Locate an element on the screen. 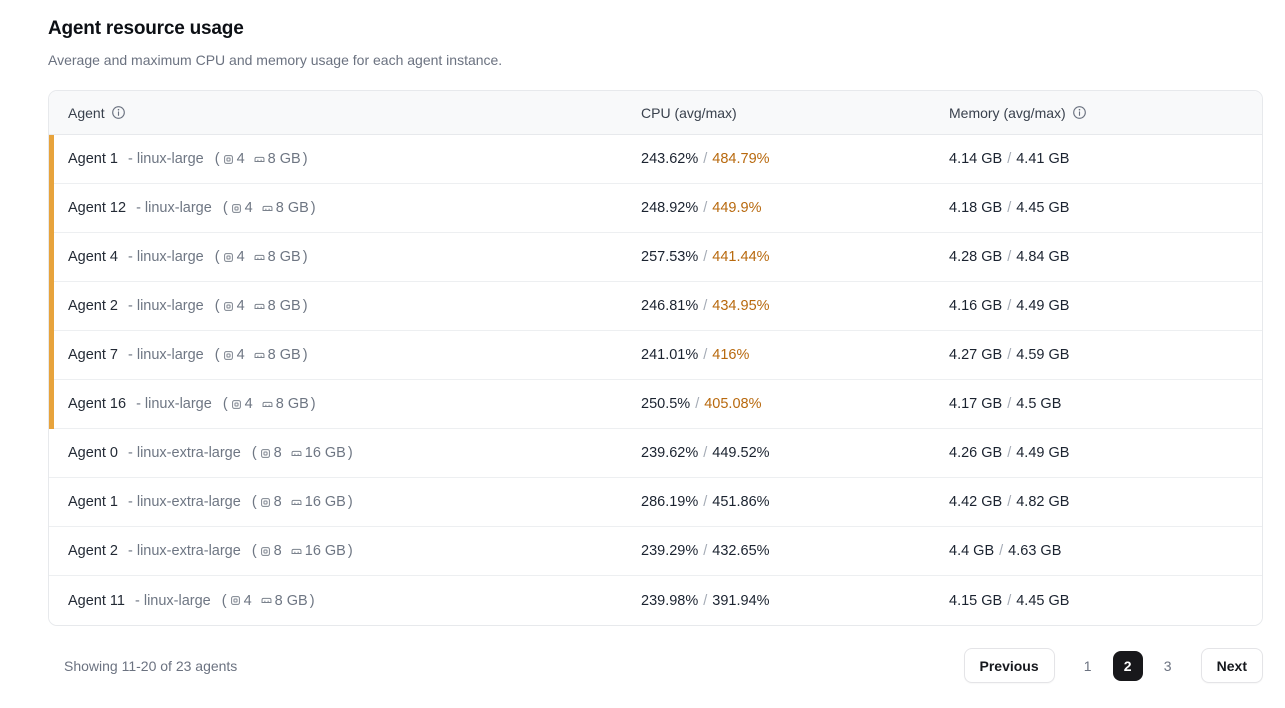 This screenshot has height=708, width=1285. previous-page-button: Previous is located at coordinates (1009, 665).